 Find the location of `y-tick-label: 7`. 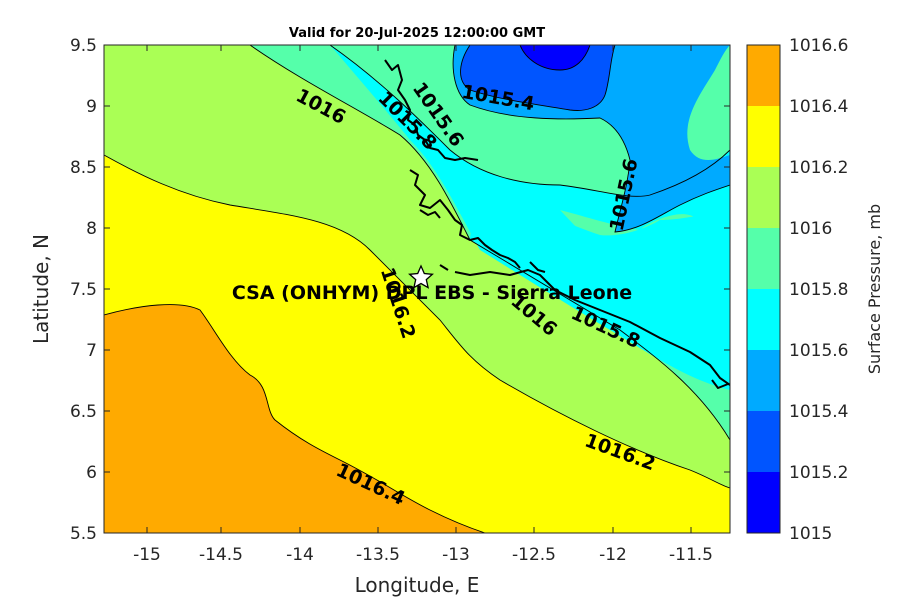

y-tick-label: 7 is located at coordinates (91, 351).